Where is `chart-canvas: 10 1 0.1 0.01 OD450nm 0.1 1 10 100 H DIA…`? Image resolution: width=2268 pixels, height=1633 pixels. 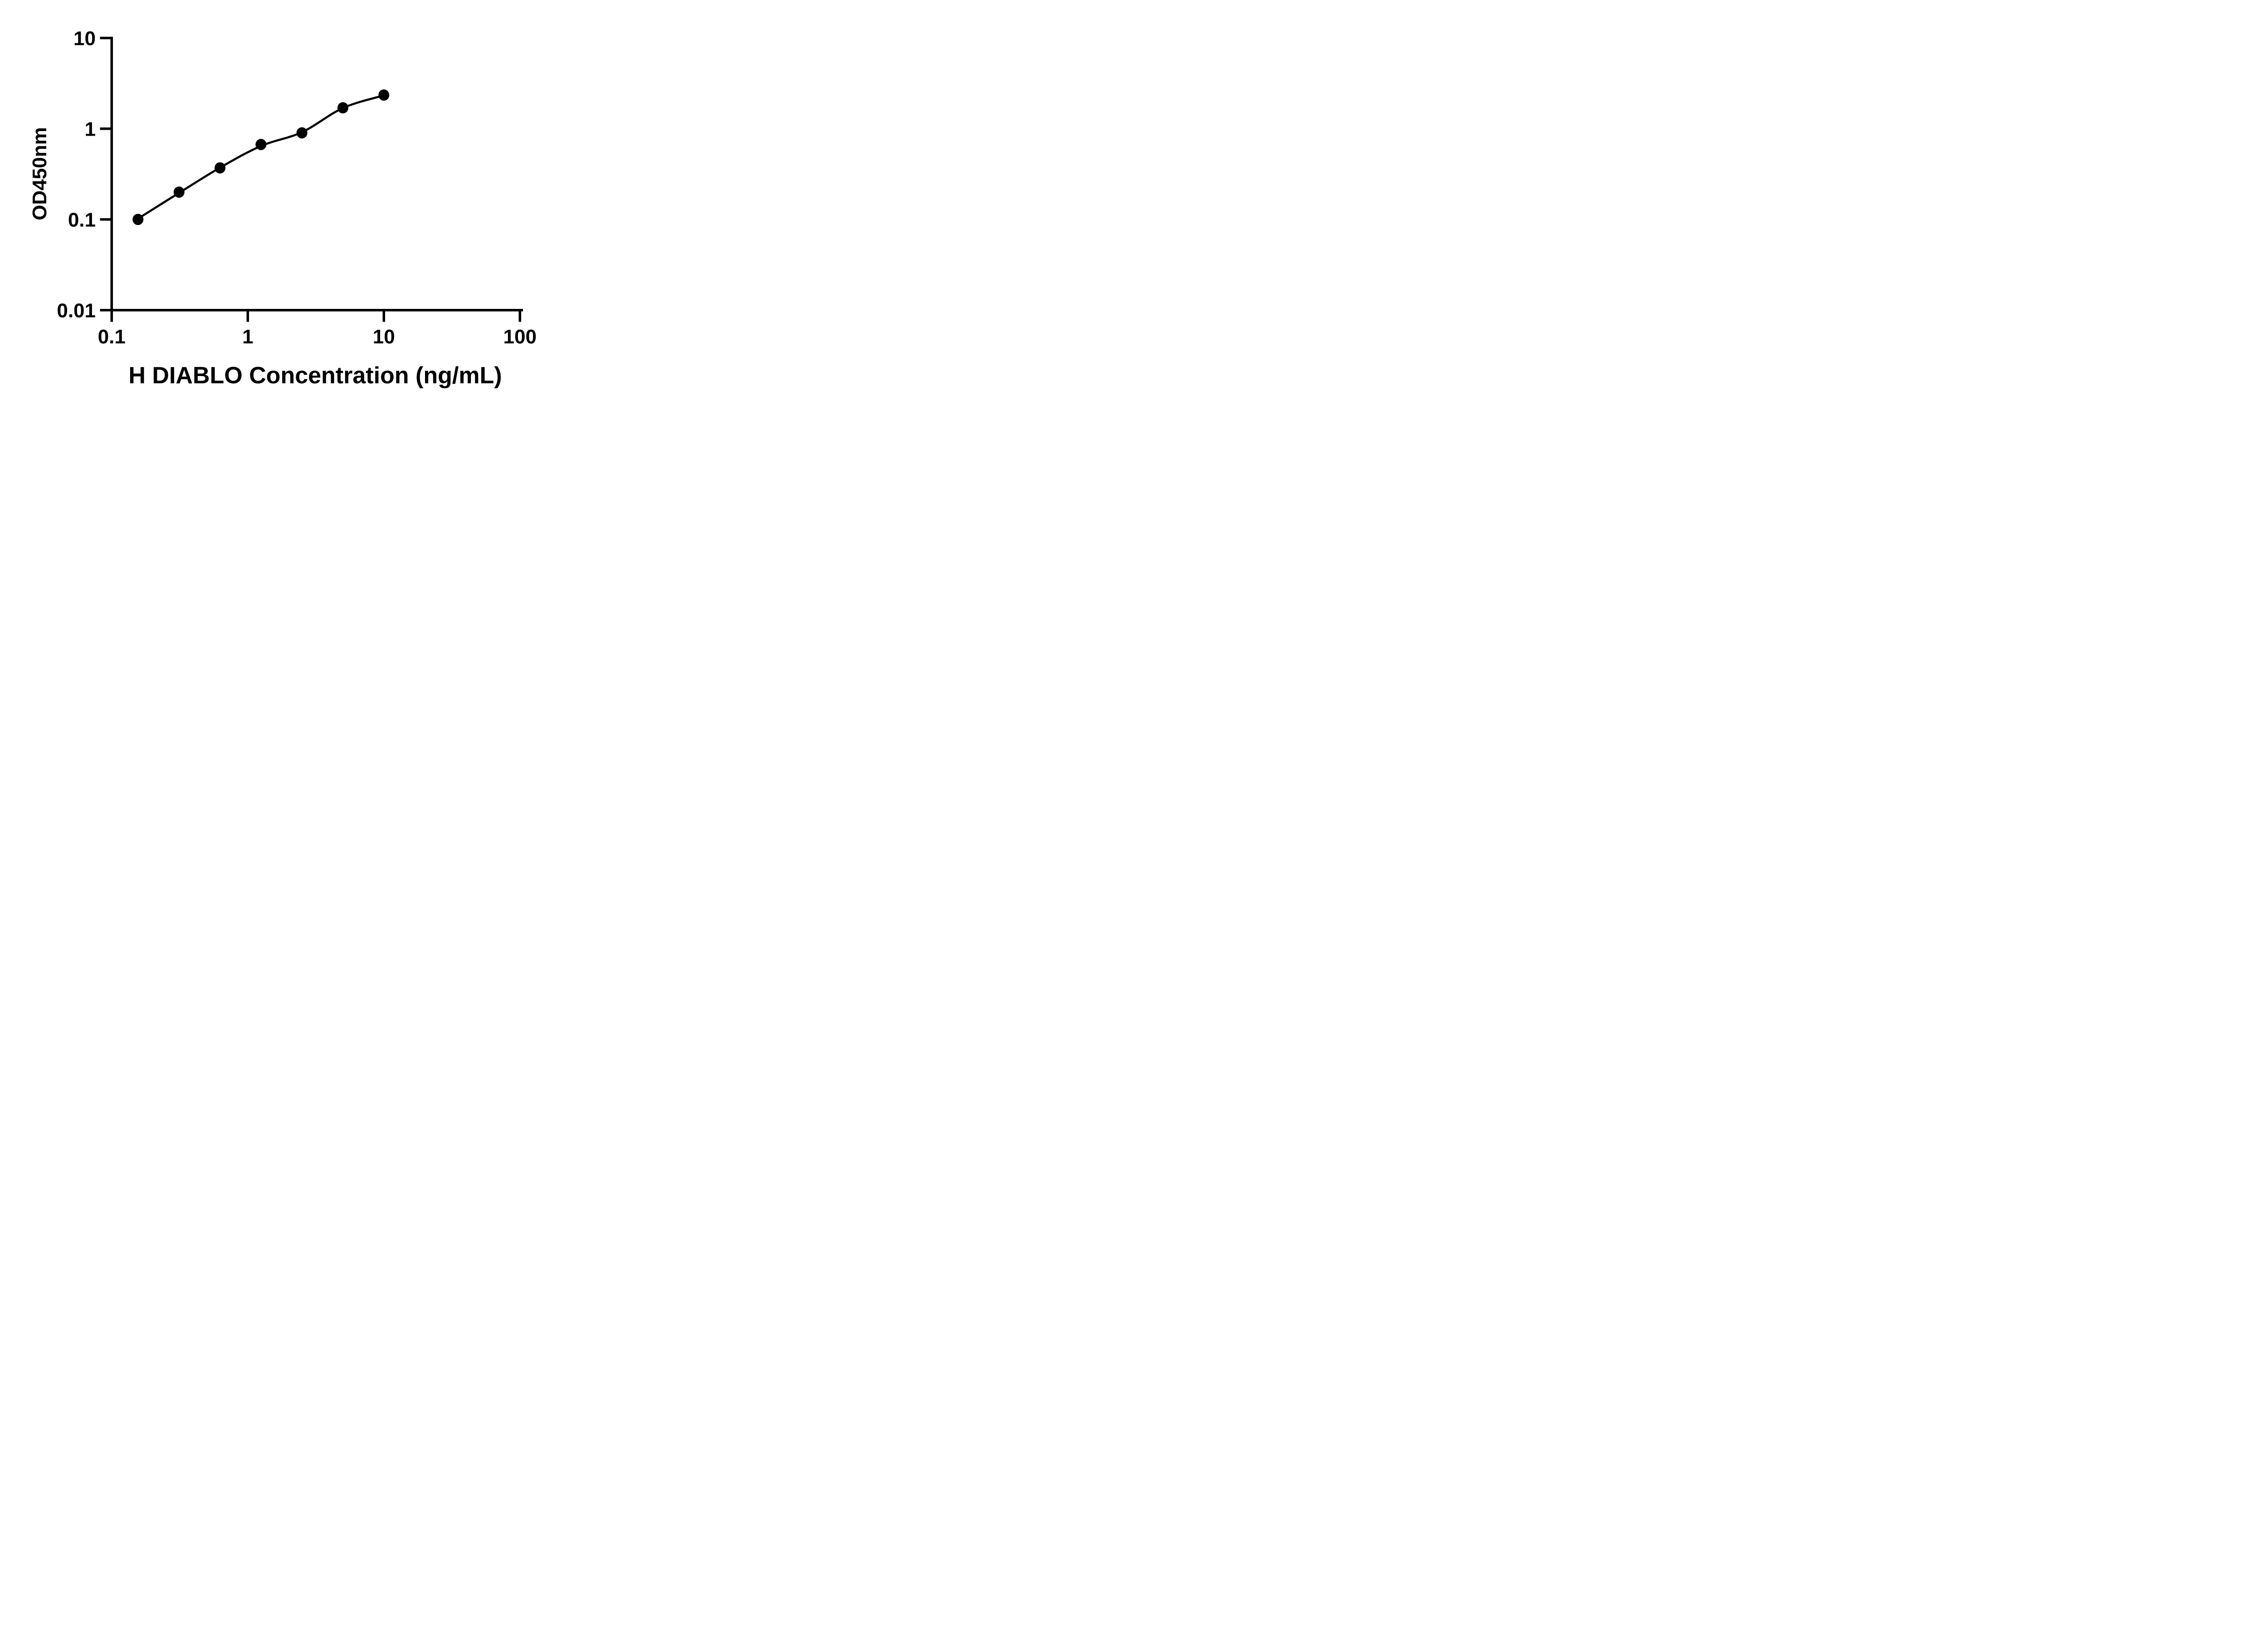
chart-canvas: 10 1 0.1 0.01 OD450nm 0.1 1 10 100 H DIA… is located at coordinates (283, 208).